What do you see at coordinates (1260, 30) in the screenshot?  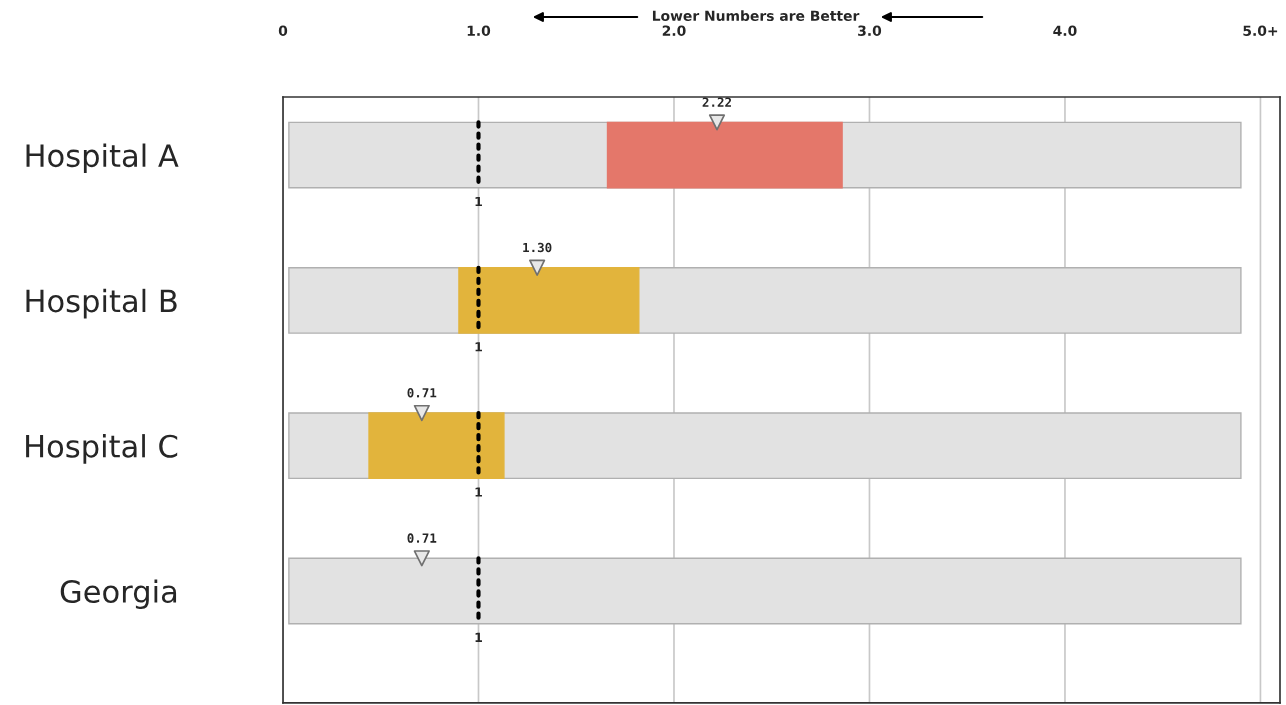 I see `x-tick-label: 5.0+` at bounding box center [1260, 30].